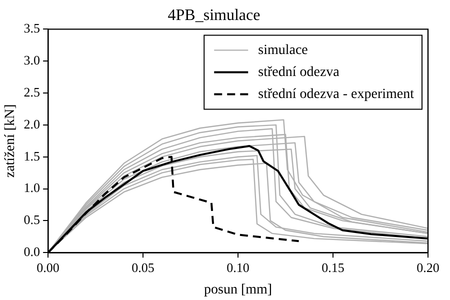 This screenshot has width=450, height=300. What do you see at coordinates (333, 267) in the screenshot?
I see `x-tick-label: 0.15` at bounding box center [333, 267].